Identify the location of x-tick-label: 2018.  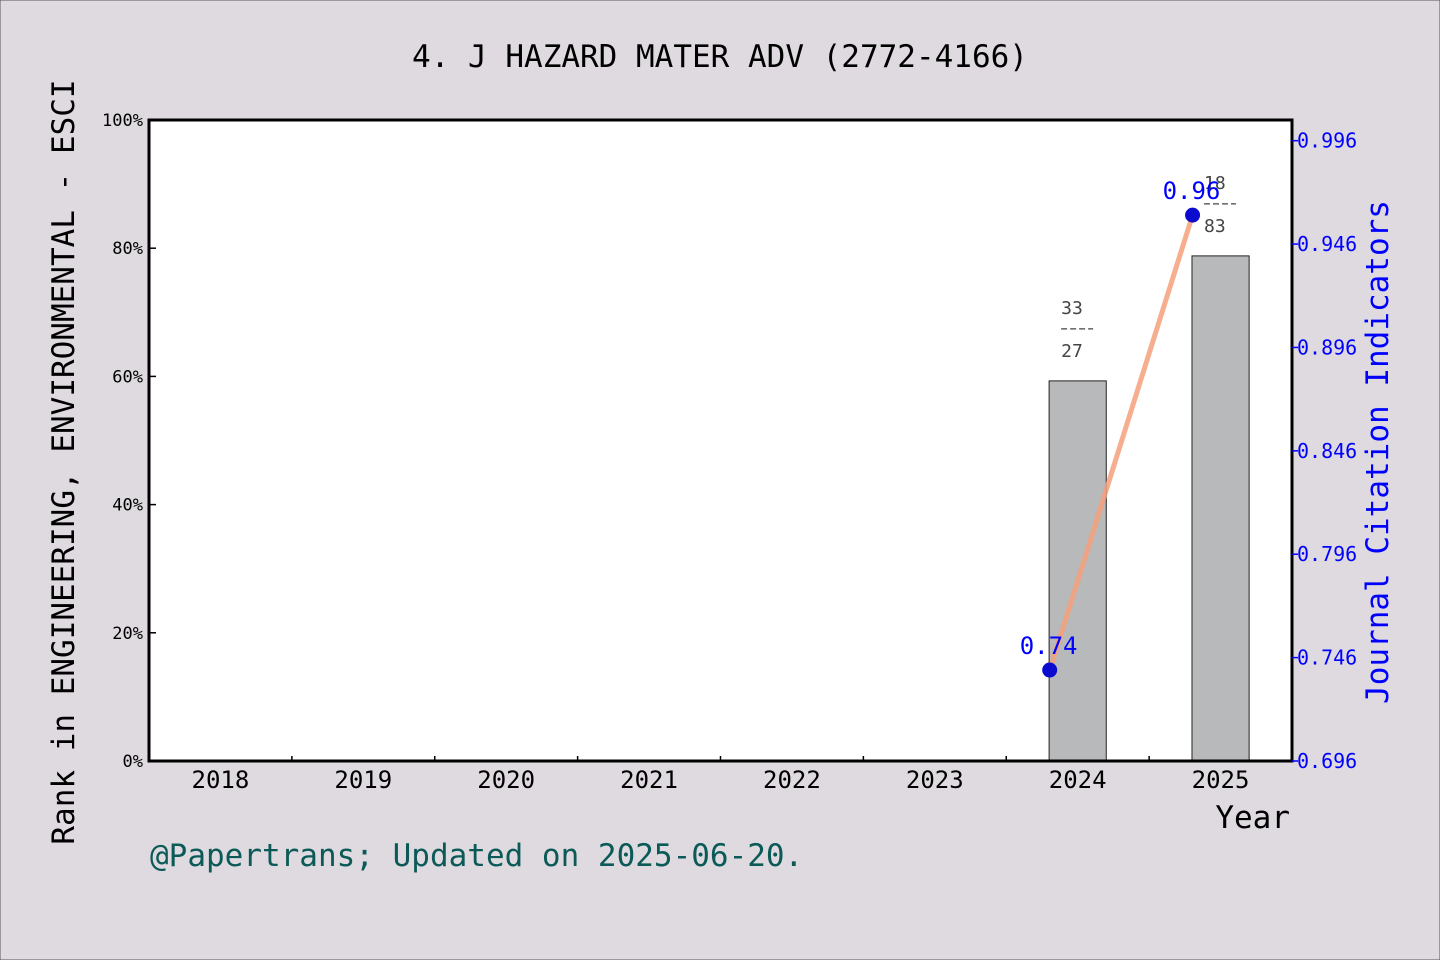
(221, 780).